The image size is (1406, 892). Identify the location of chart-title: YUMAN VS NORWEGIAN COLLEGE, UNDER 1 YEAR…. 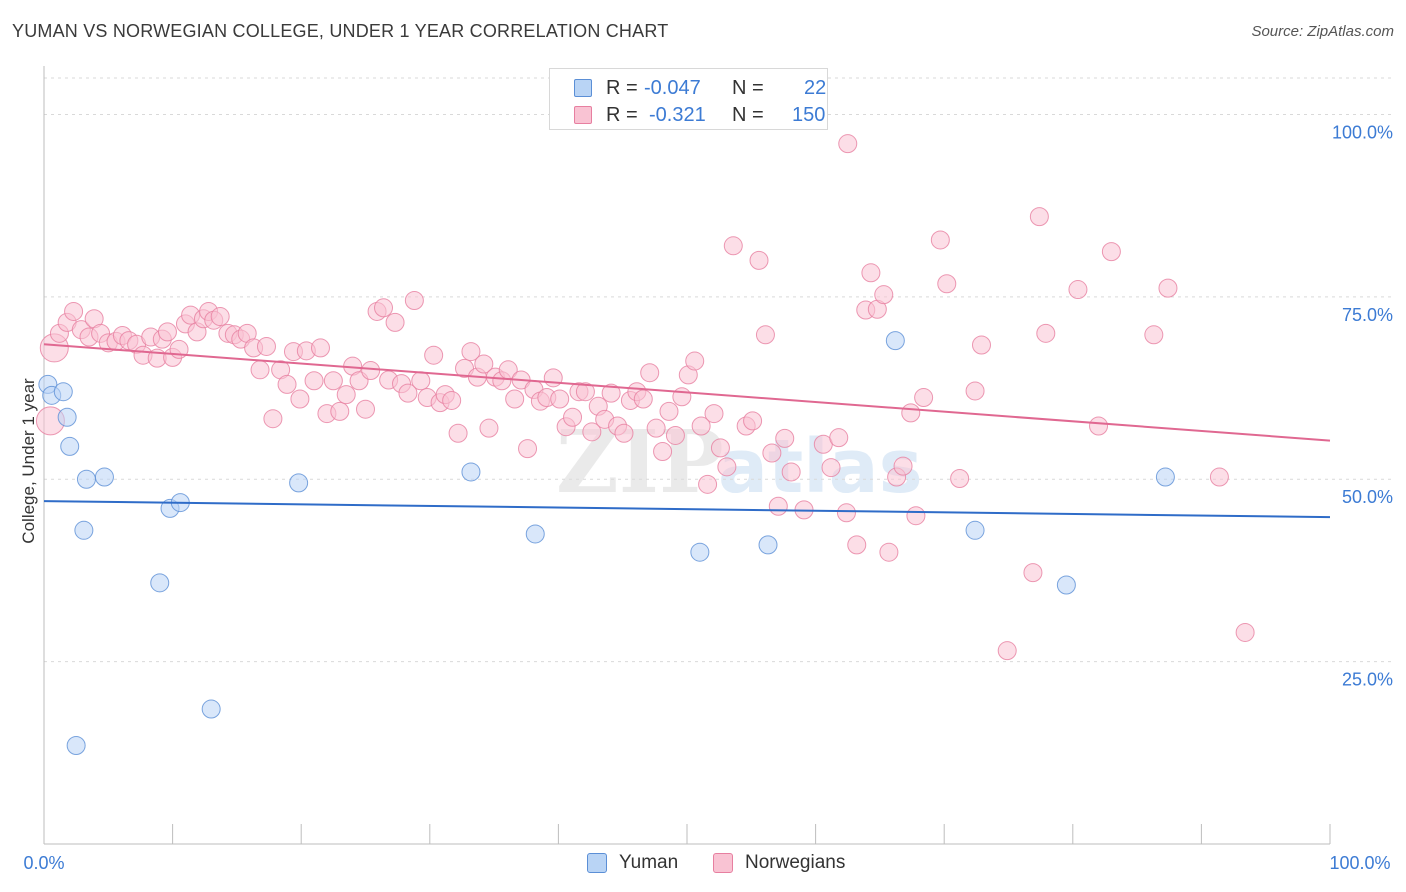
(340, 31).